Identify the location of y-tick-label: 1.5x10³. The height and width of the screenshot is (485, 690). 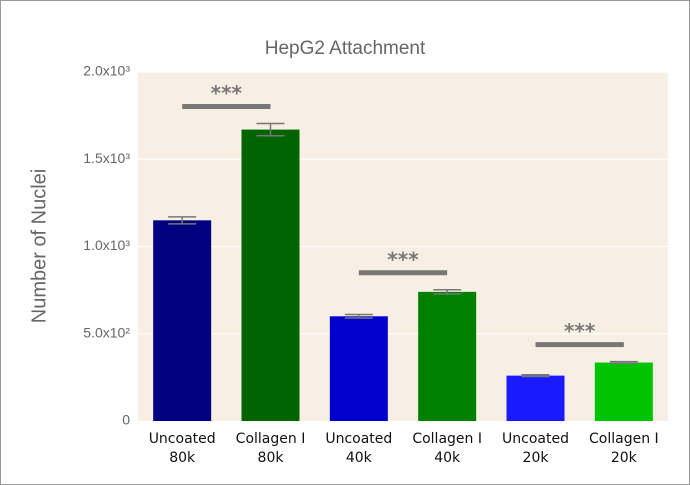
(106, 158).